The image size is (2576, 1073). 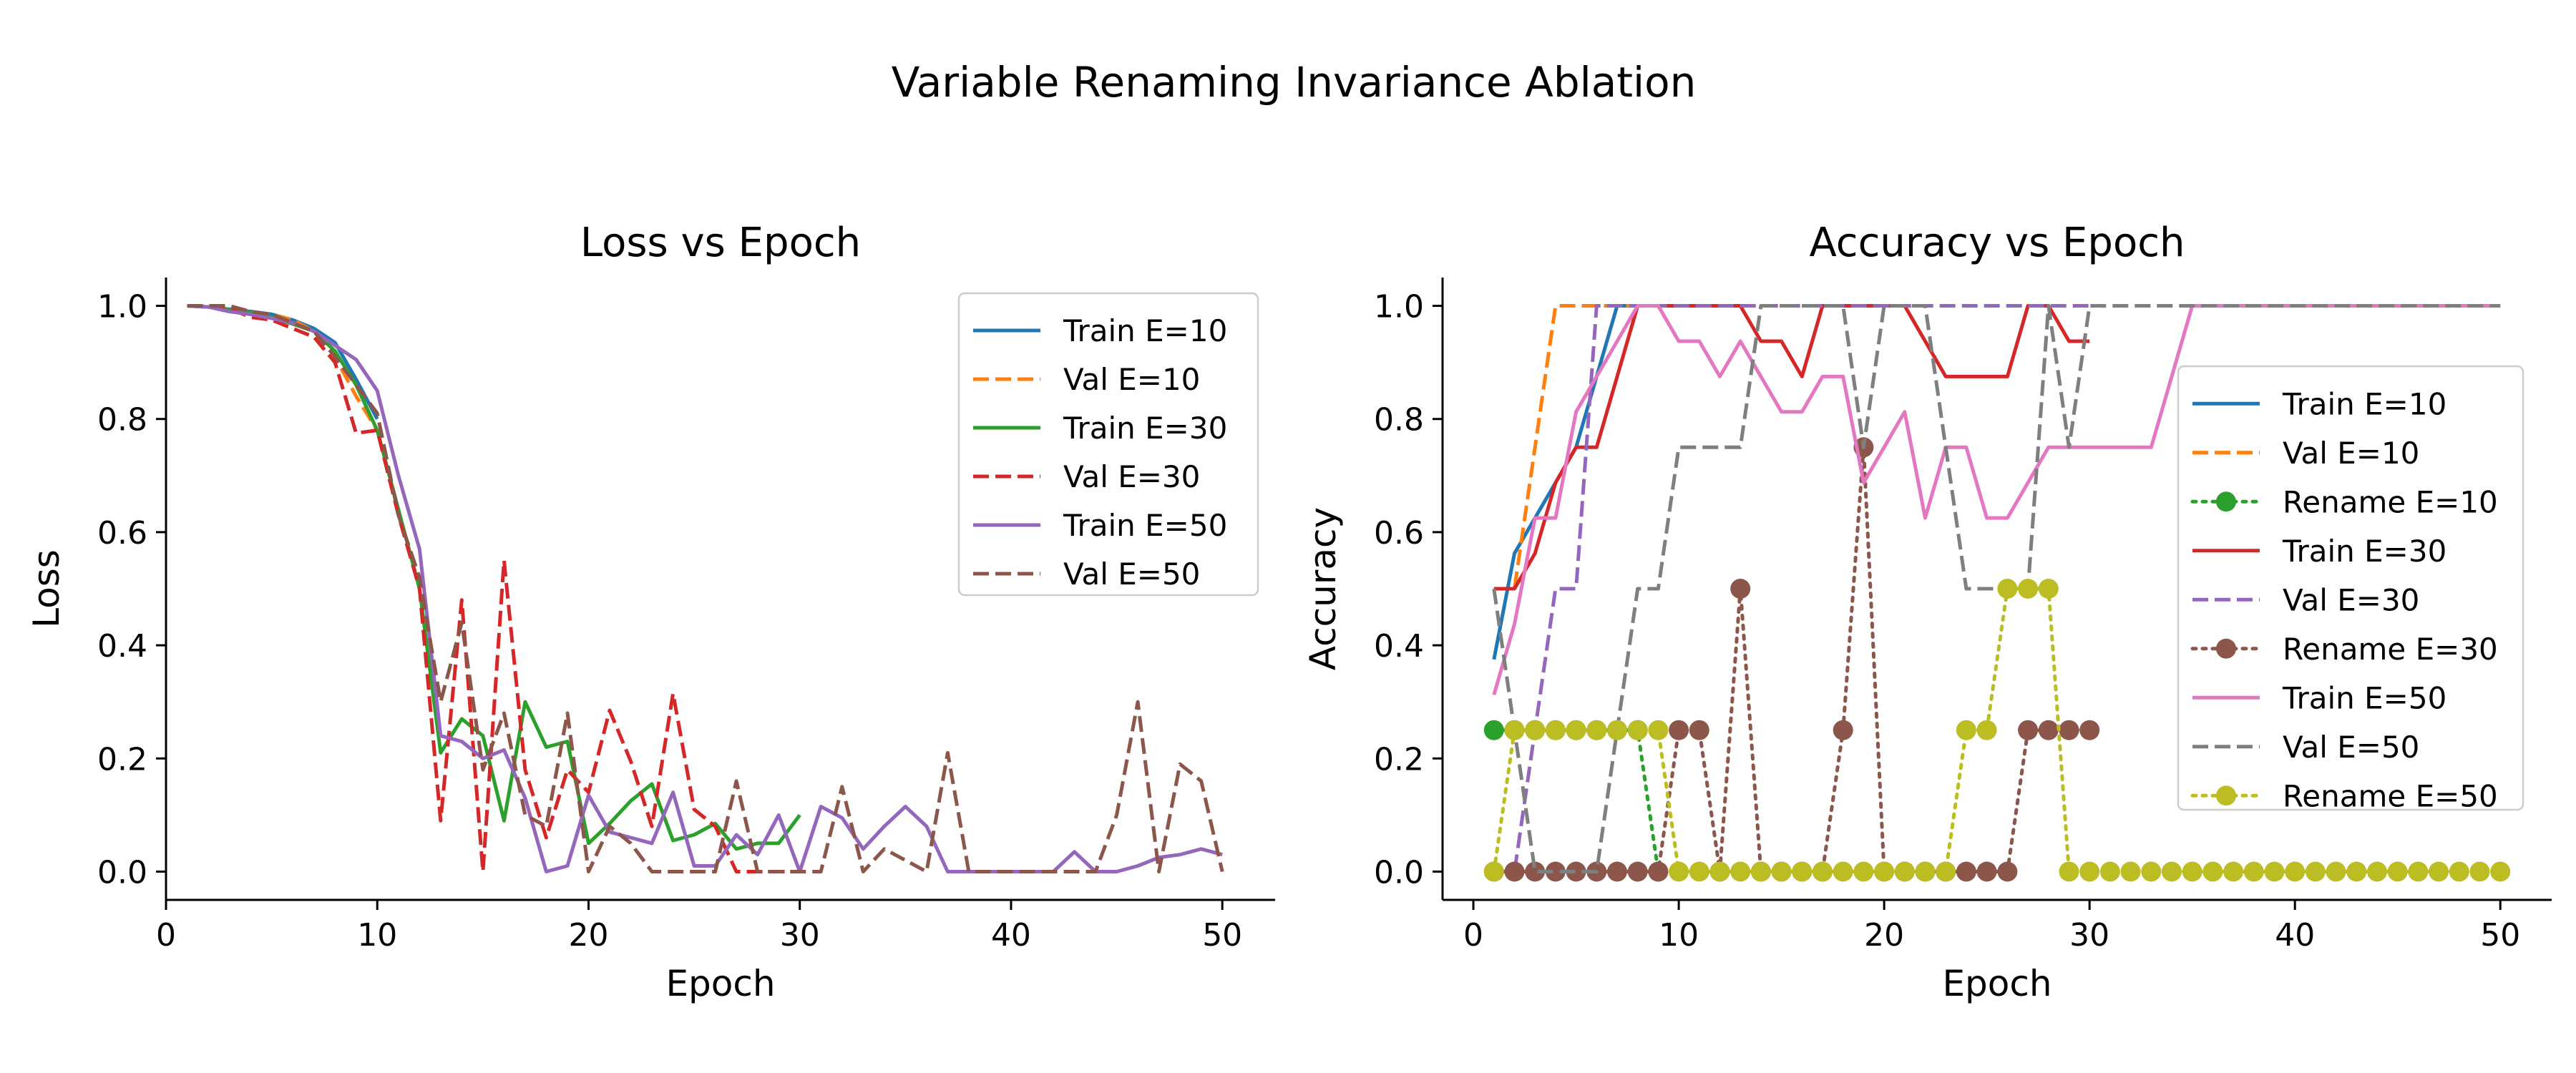 I want to click on loss-x-tick-label: 0, so click(x=166, y=935).